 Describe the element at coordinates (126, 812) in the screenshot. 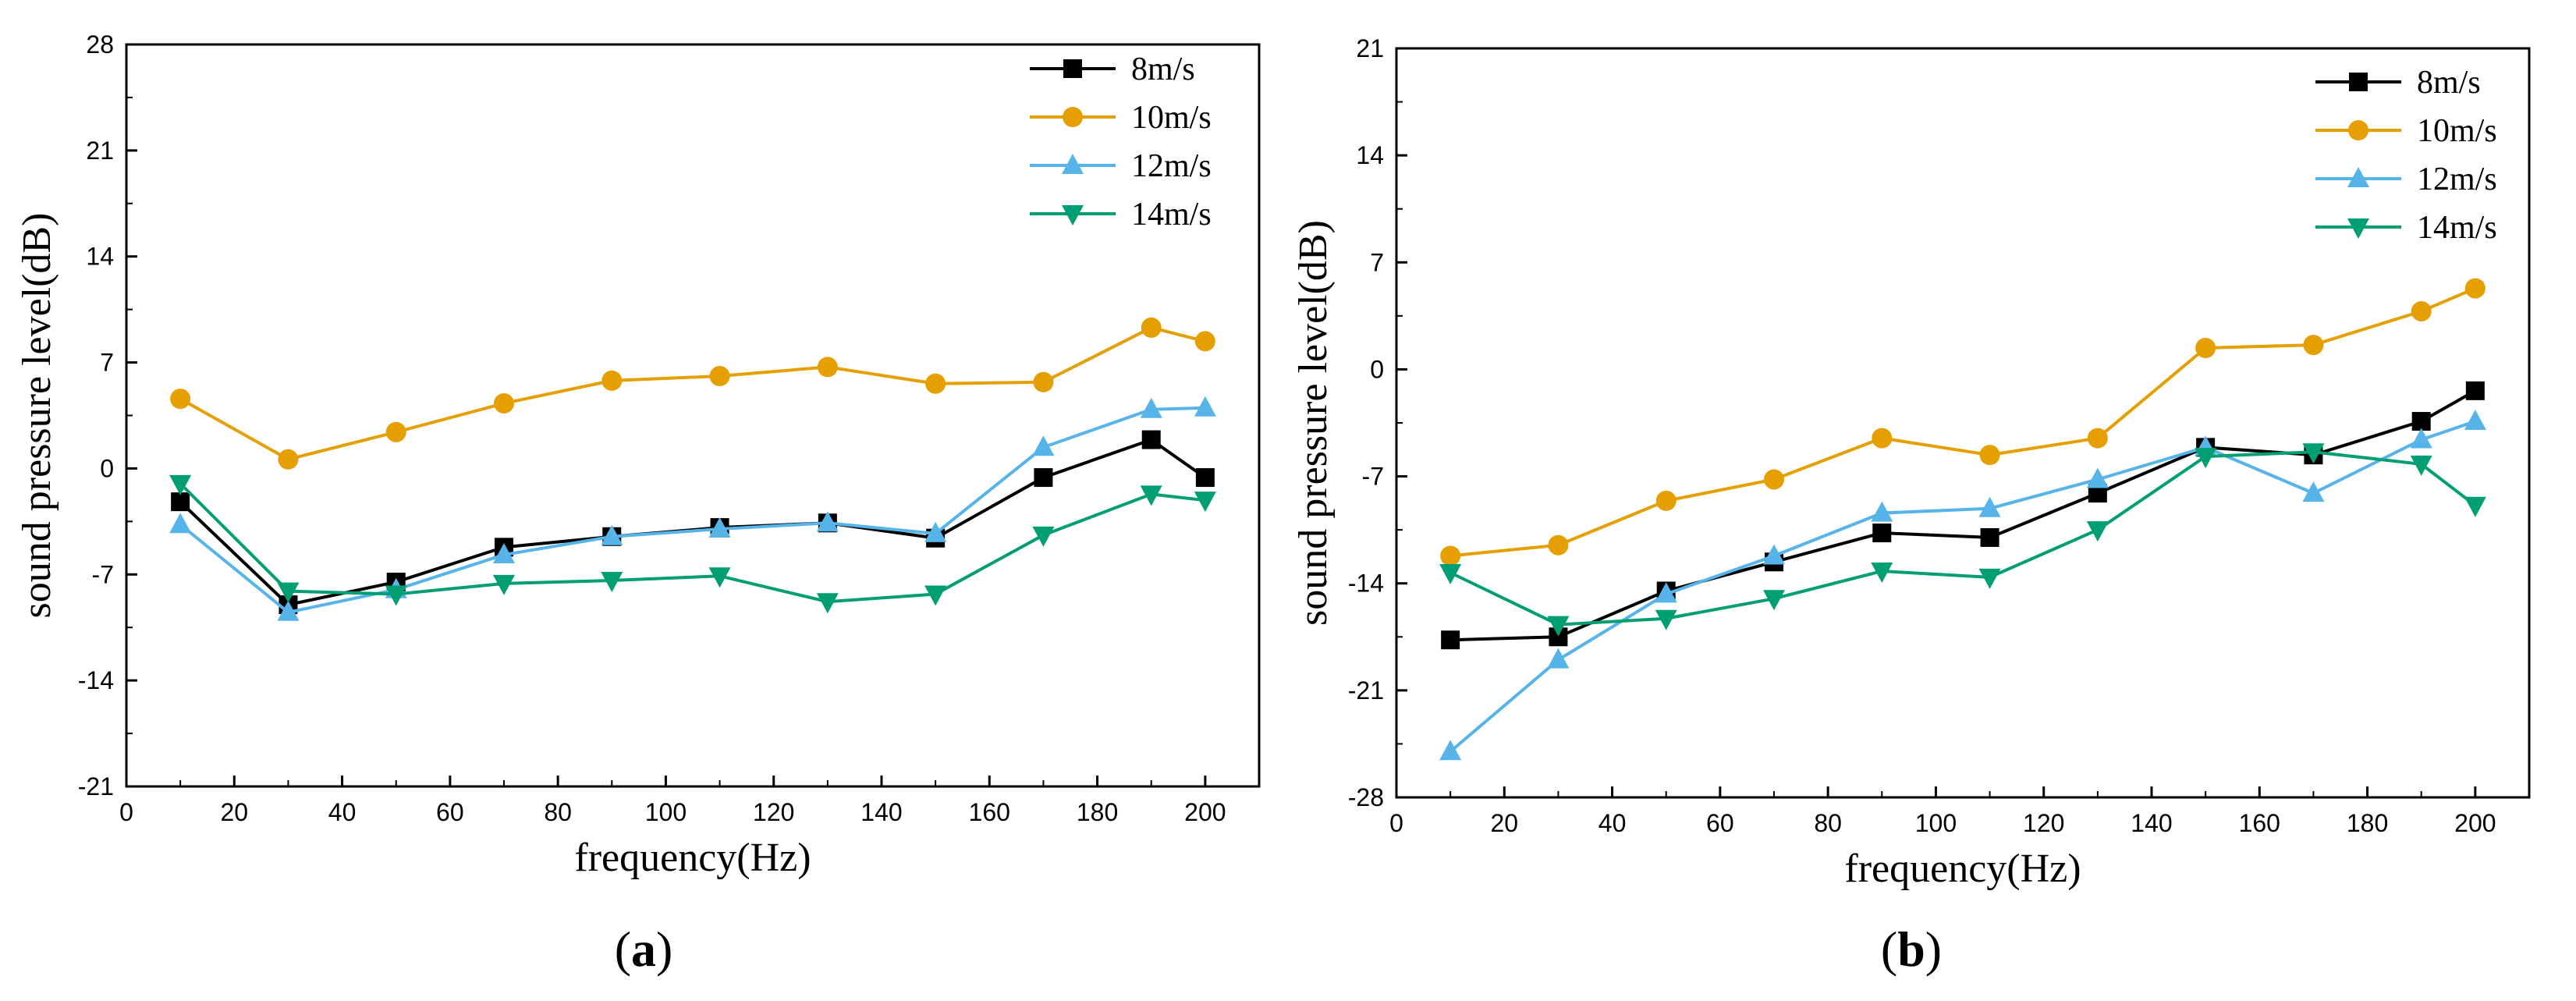

I see `x-tick-label: 0` at that location.